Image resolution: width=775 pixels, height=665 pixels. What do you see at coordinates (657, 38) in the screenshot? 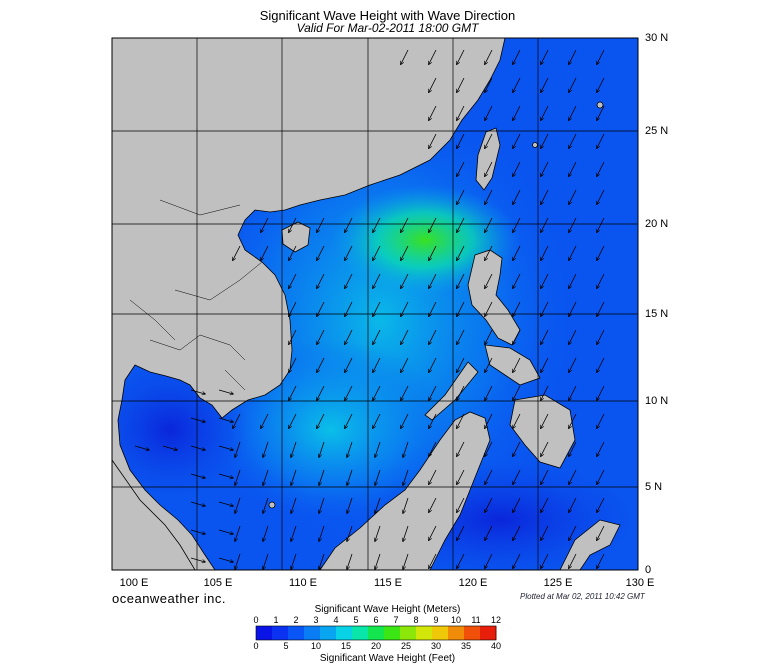
I see `lat-label-30n: 30 N` at bounding box center [657, 38].